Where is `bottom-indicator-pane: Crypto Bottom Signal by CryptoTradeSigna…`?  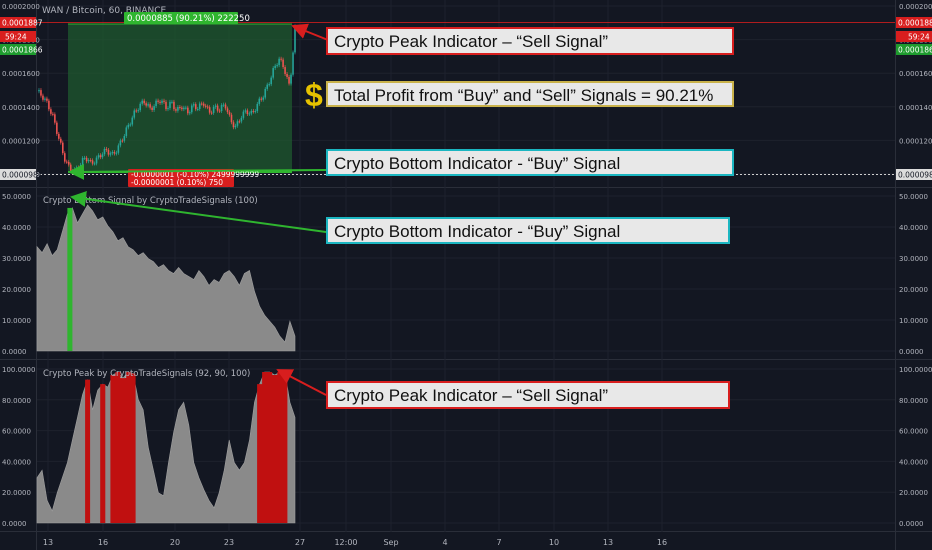 bottom-indicator-pane: Crypto Bottom Signal by CryptoTradeSigna… is located at coordinates (166, 274).